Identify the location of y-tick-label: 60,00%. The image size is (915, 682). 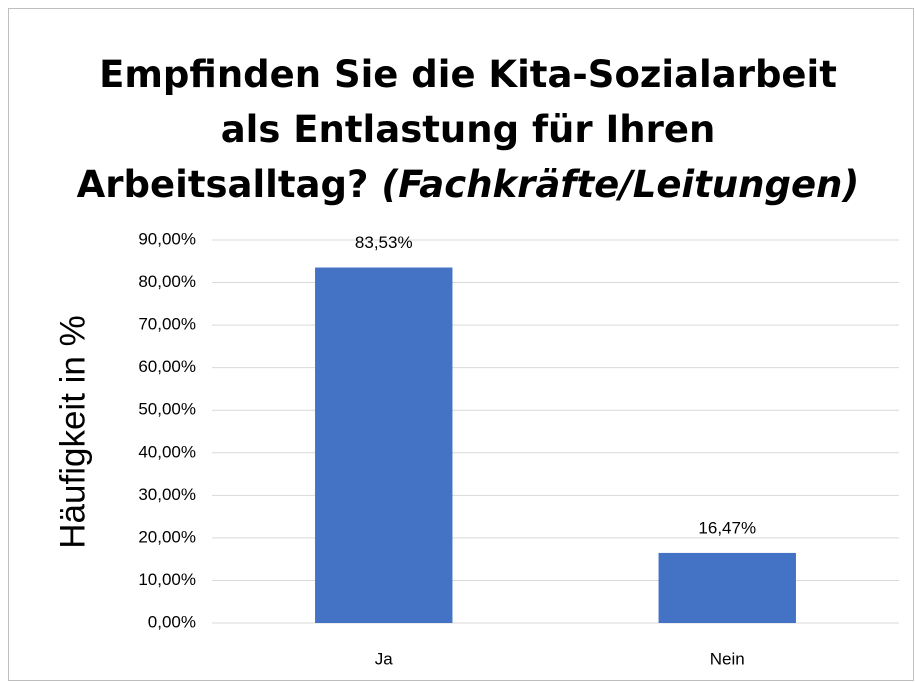
(167, 366).